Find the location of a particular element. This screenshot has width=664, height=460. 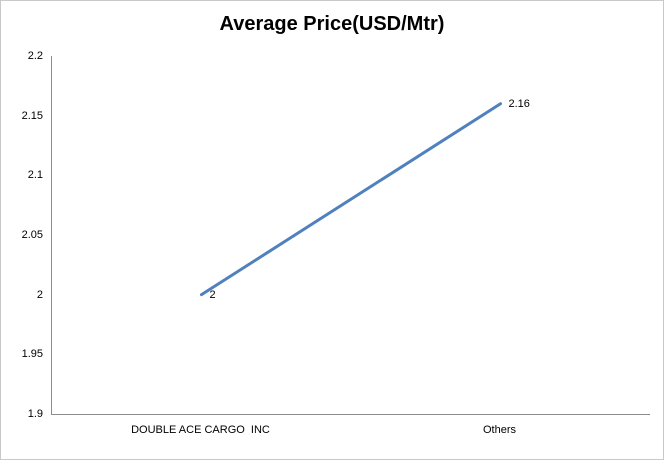

y-axis: 2.2 2.15 2.1 2.05 2 1.95 1.9 is located at coordinates (22, 235).